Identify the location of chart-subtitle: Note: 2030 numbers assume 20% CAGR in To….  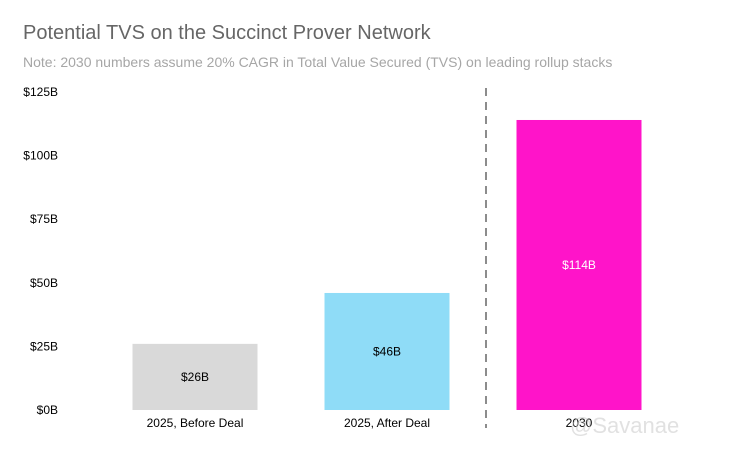
(318, 62).